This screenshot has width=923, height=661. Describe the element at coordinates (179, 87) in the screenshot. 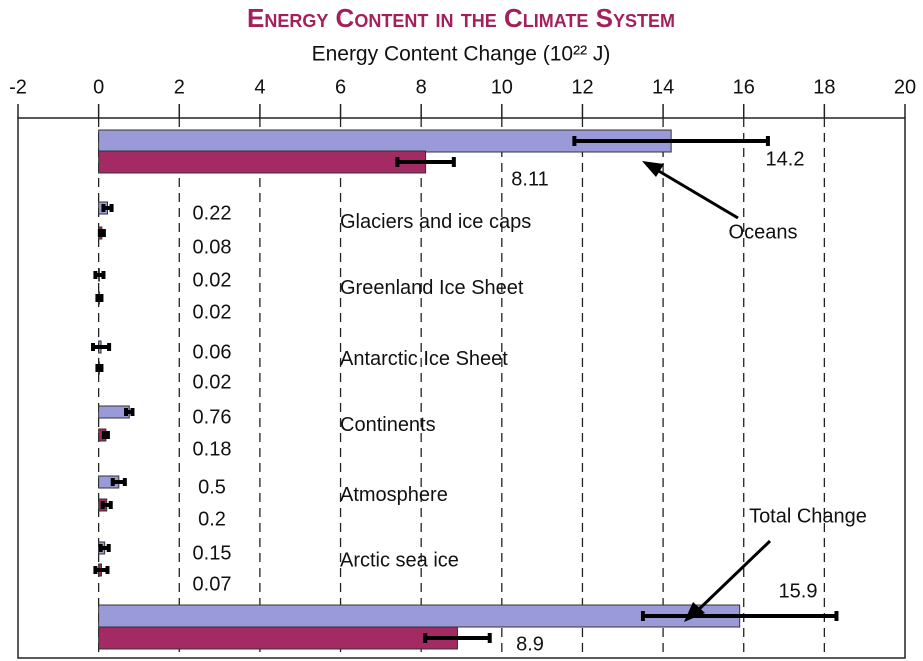

I see `x-tick-label: 2` at that location.